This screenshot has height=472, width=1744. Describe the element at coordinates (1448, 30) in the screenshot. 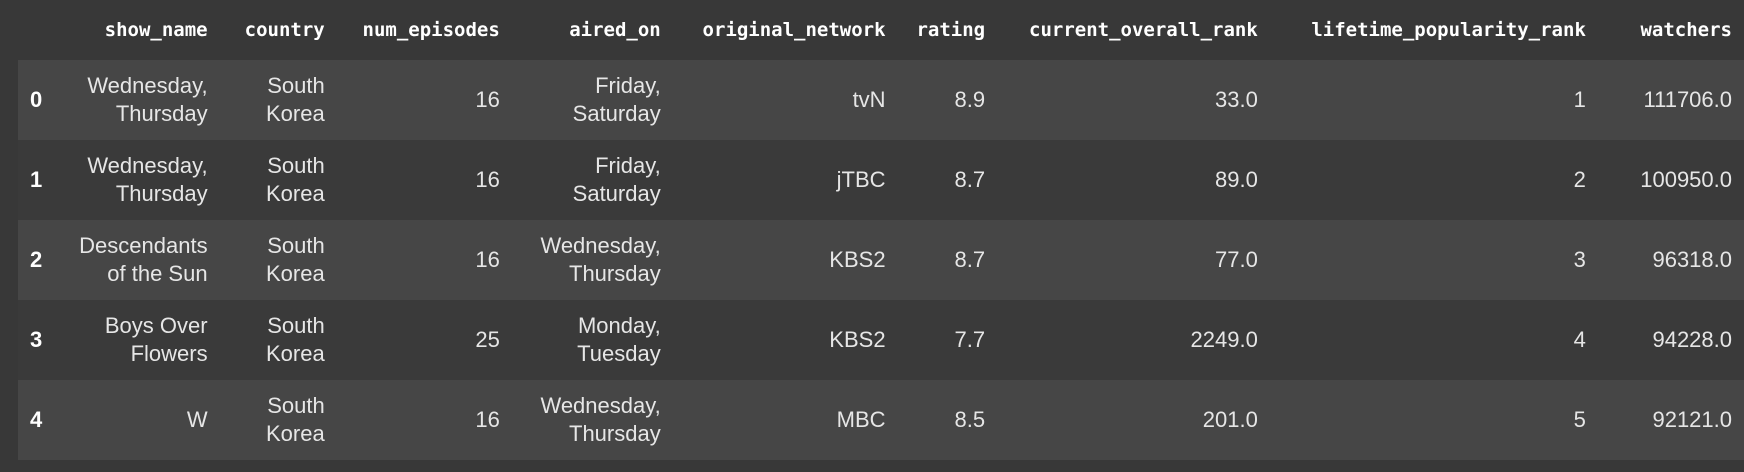

I see `column-header: lifetime_popularity_rank` at that location.